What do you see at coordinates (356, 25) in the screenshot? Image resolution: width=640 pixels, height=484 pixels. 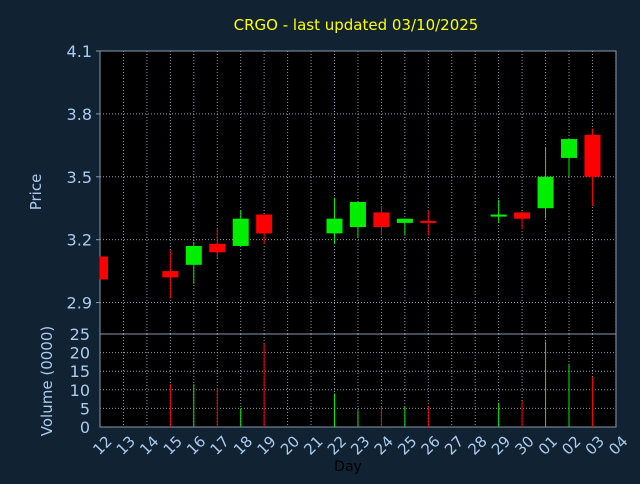 I see `chart-title: CRGO - last updated 03/10/2025` at bounding box center [356, 25].